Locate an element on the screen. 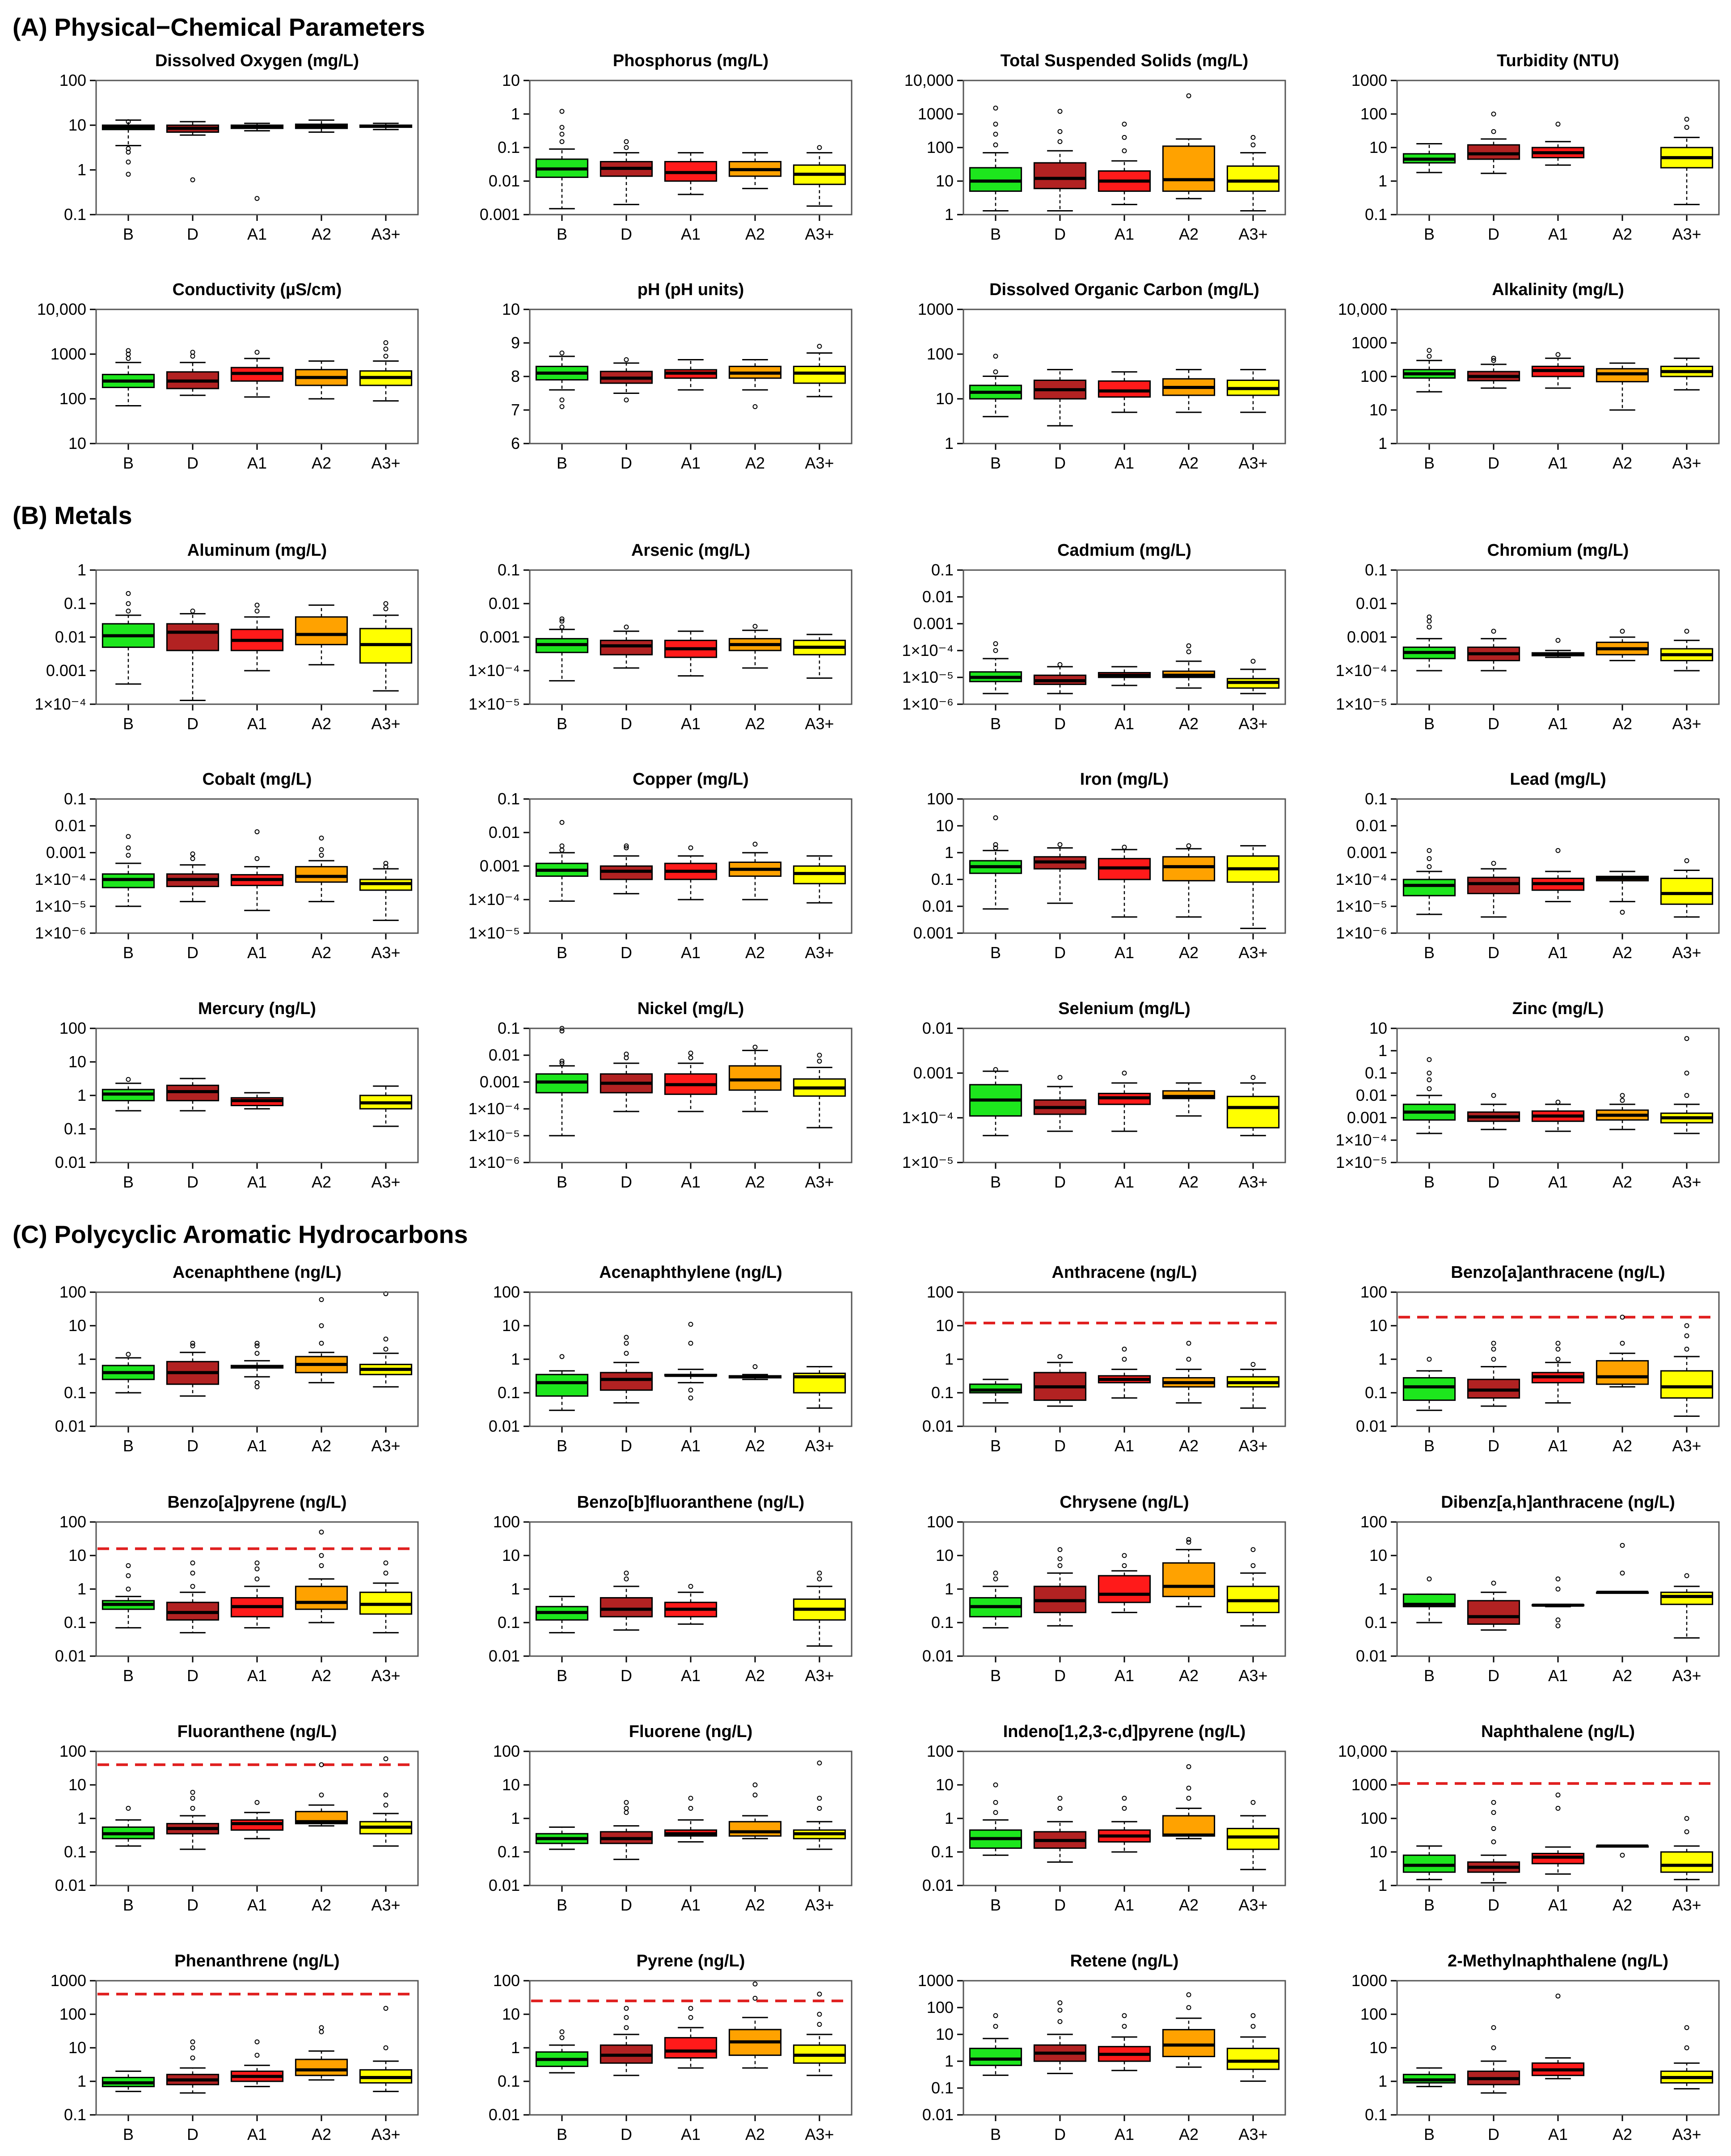 This screenshot has height=2156, width=1731. panel-title: Phenanthrene (ng/L) is located at coordinates (256, 1961).